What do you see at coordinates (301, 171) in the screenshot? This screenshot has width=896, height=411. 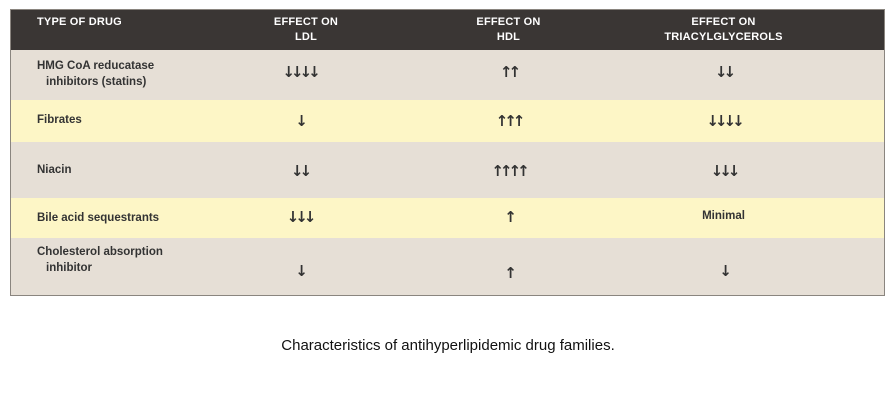 I see `ldl-effect-niacin: ↓↓` at bounding box center [301, 171].